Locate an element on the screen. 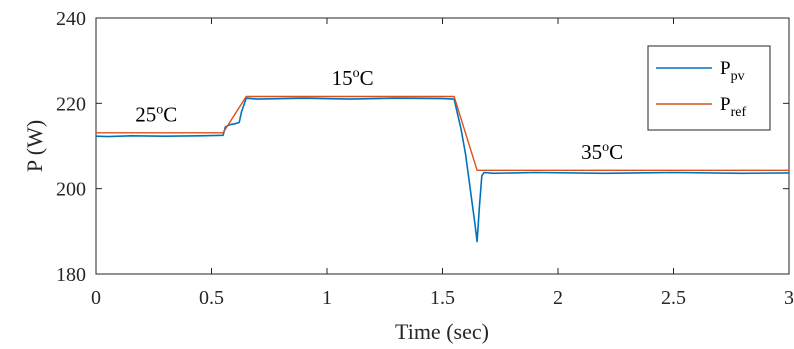  x-tick-label: 0 is located at coordinates (96, 298).